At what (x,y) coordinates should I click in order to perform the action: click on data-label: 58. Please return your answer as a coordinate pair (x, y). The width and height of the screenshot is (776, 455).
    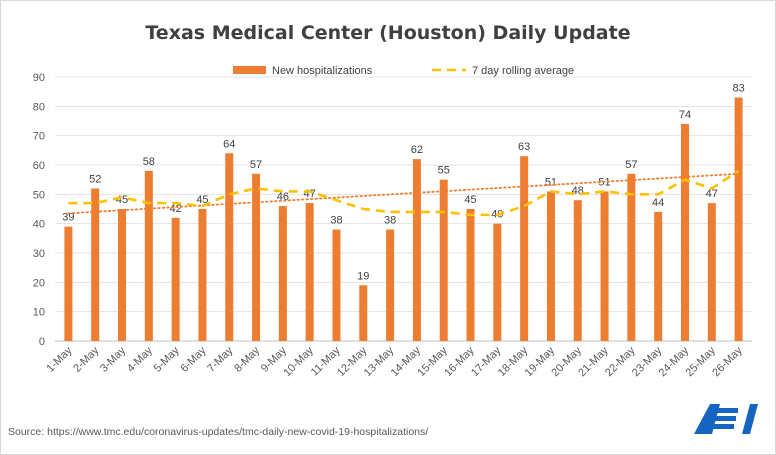
    Looking at the image, I should click on (149, 162).